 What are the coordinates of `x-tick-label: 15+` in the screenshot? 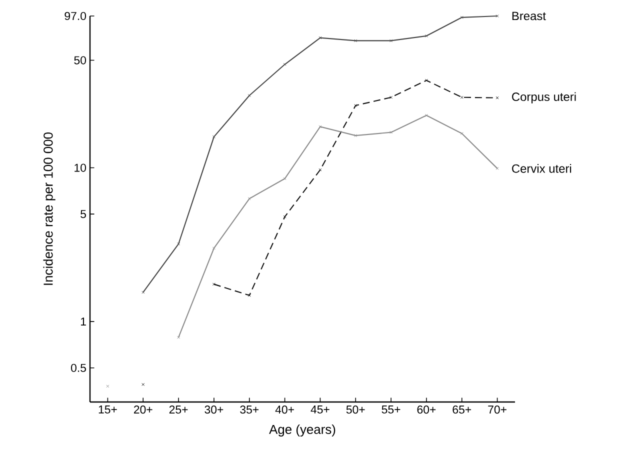 It's located at (107, 410).